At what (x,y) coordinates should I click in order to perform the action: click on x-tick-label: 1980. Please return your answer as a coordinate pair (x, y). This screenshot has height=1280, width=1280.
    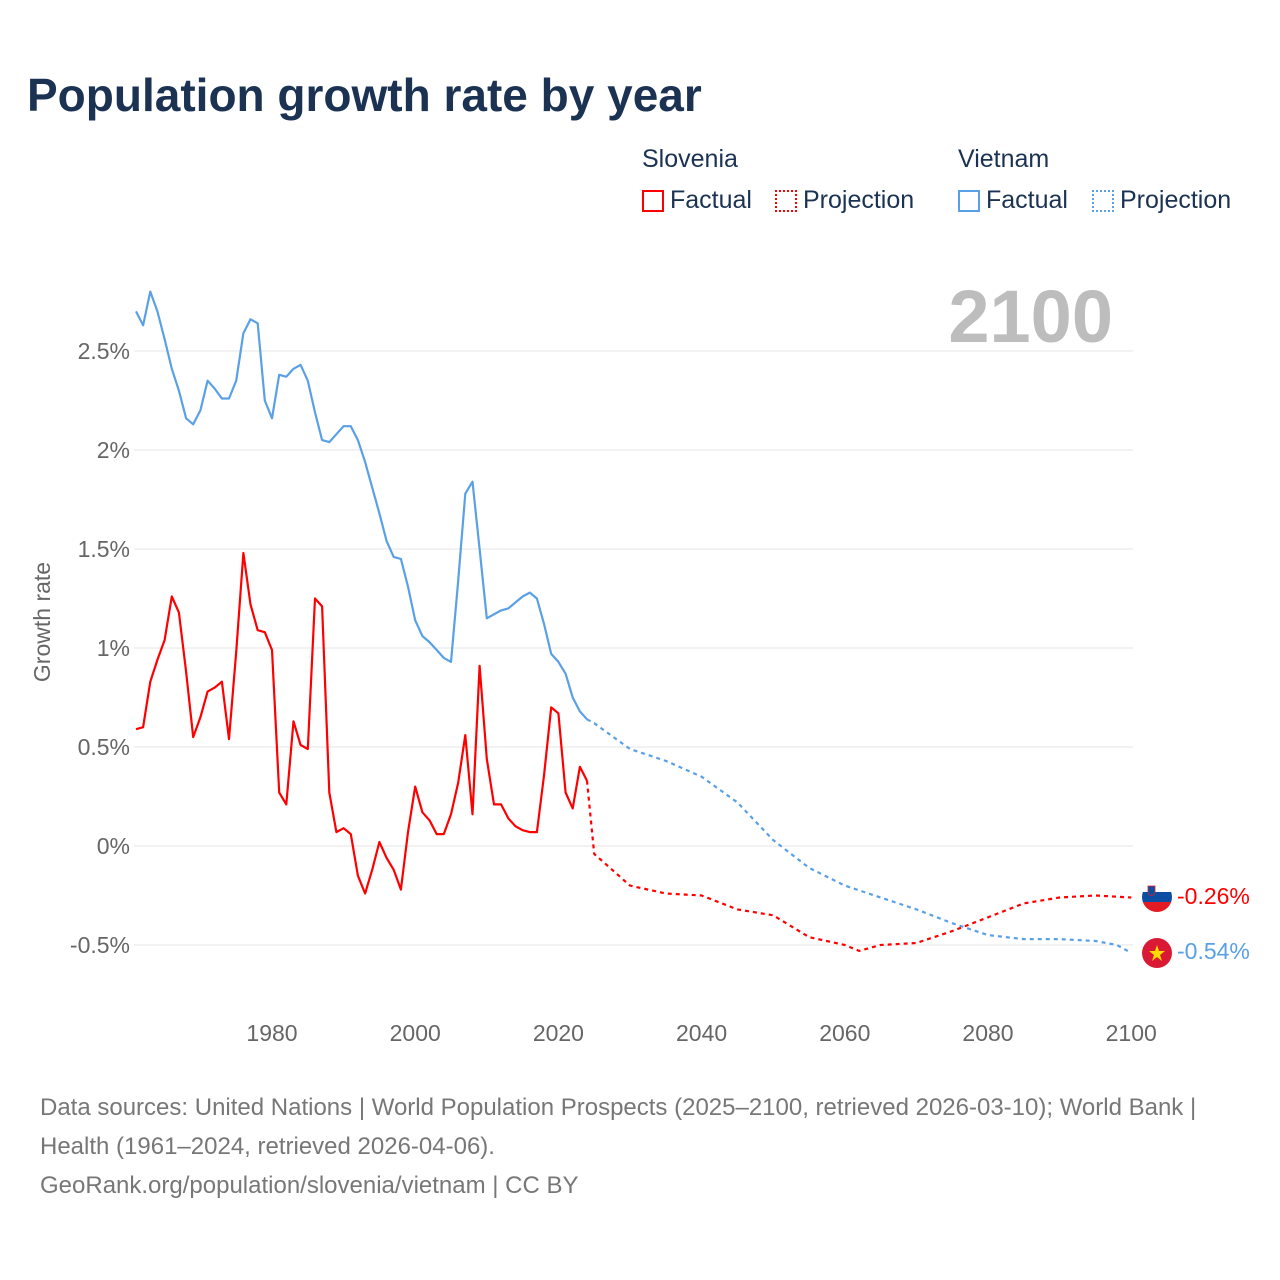
    Looking at the image, I should click on (271, 1033).